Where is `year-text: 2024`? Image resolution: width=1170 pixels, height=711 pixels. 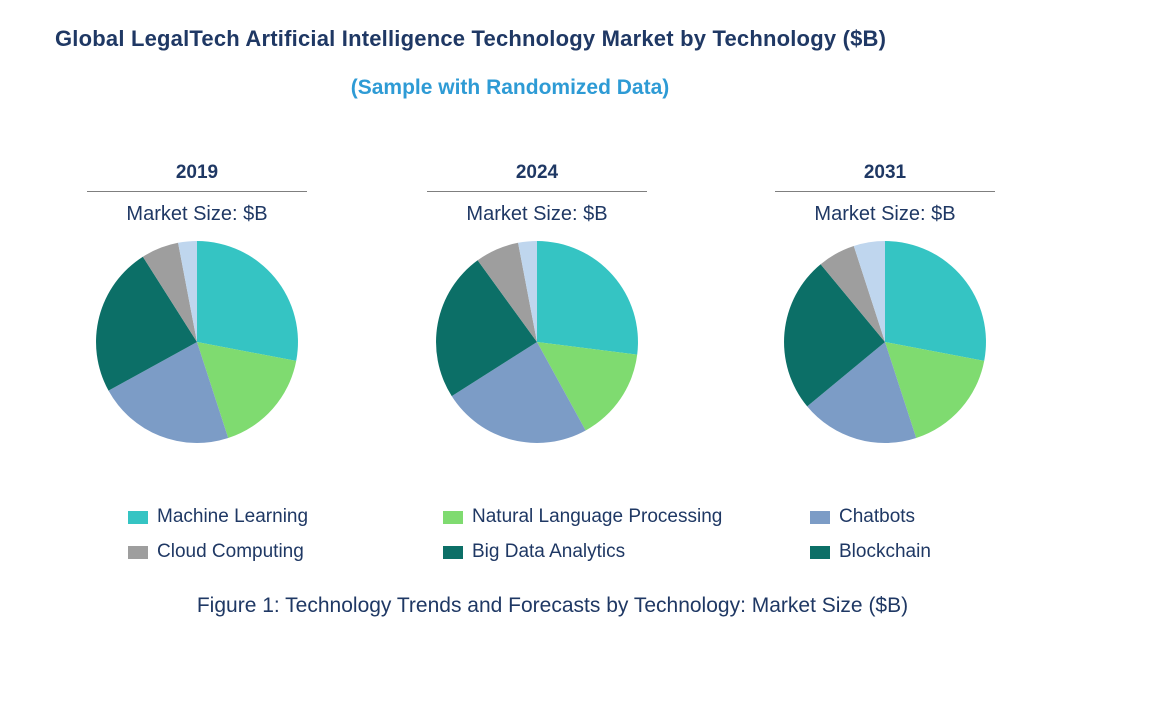 year-text: 2024 is located at coordinates (537, 172).